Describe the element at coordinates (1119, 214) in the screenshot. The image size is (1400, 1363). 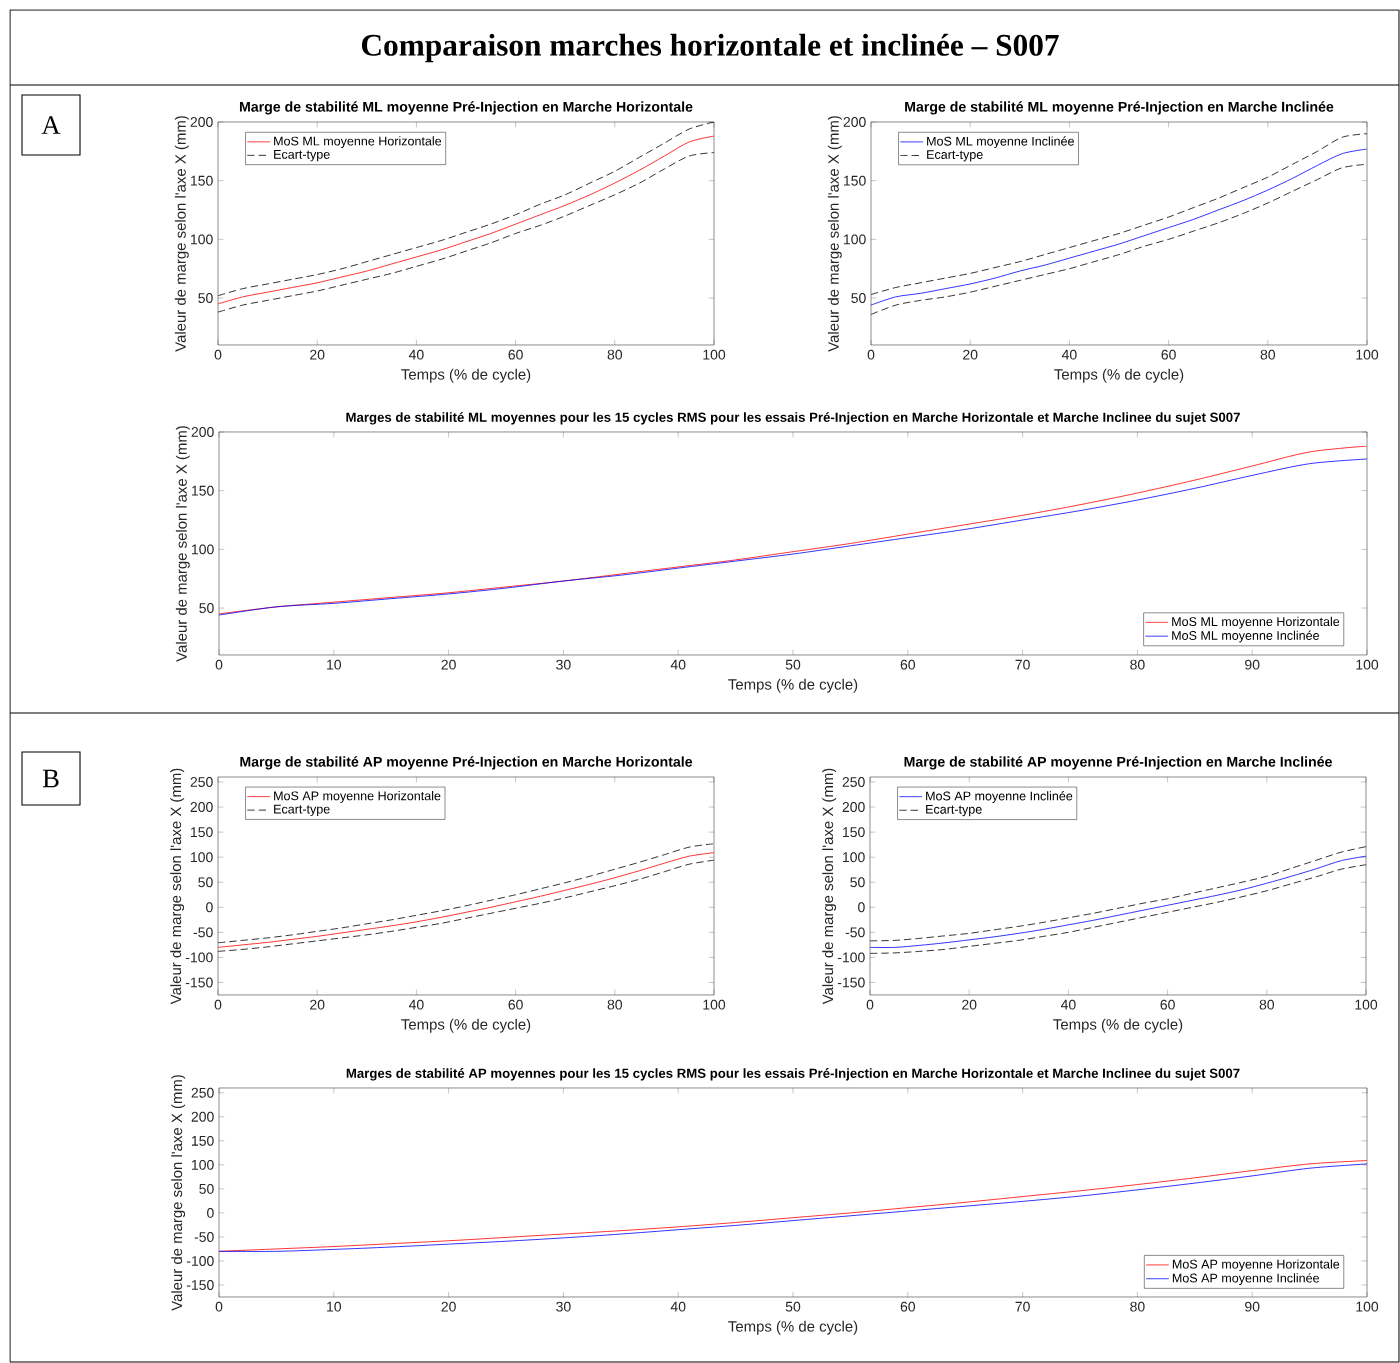
I see `line-series` at that location.